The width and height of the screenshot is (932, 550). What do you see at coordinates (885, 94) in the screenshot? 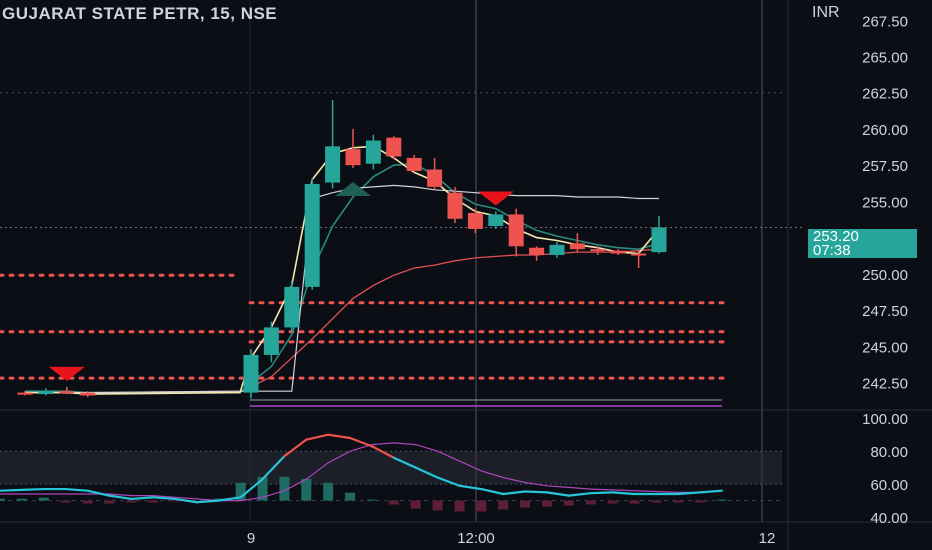
I see `price-axis-tick: 262.50` at bounding box center [885, 94].